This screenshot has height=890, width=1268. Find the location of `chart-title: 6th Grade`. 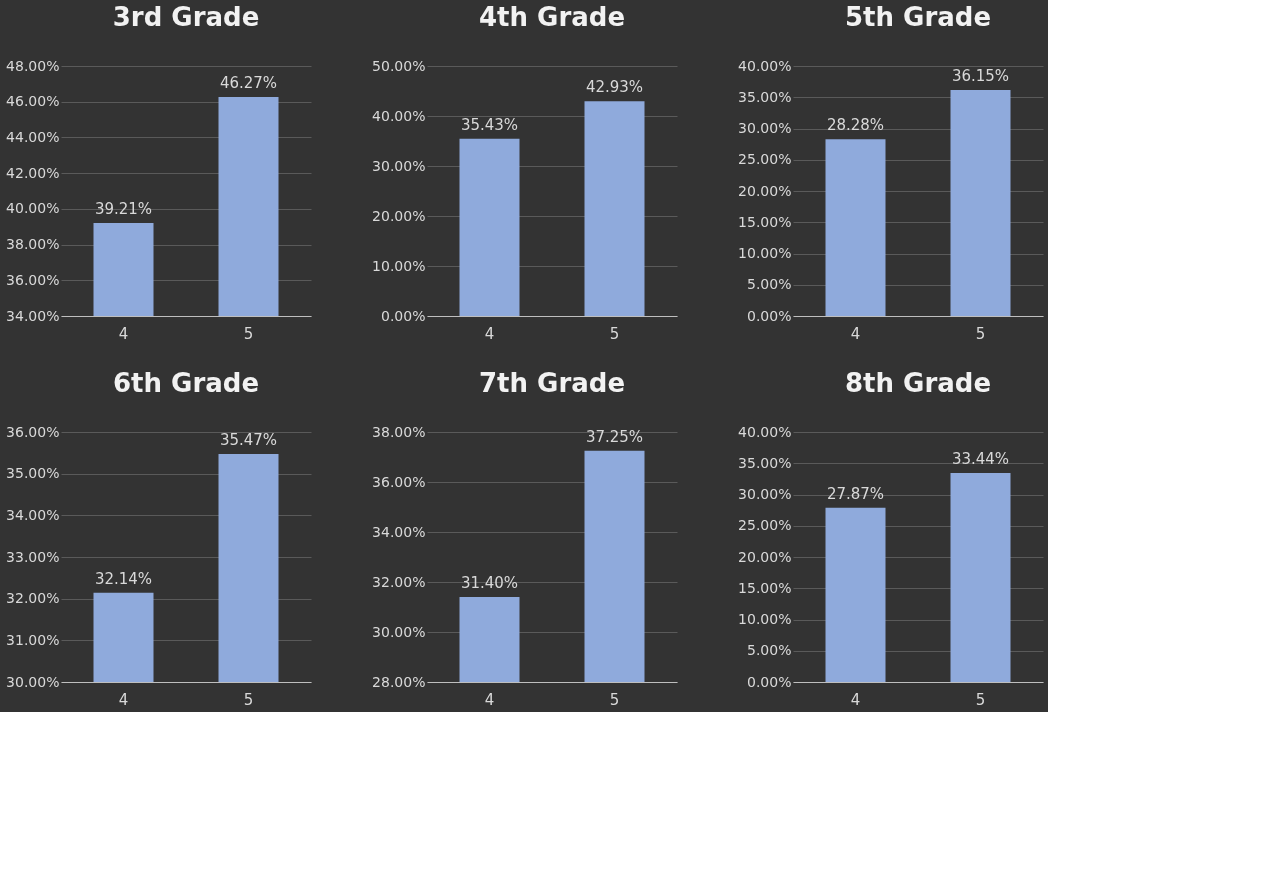

chart-title: 6th Grade is located at coordinates (186, 383).